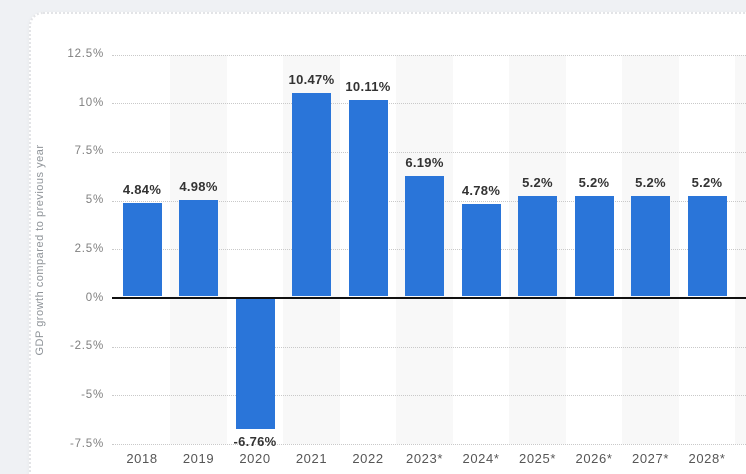  I want to click on x-tick-label: 2021, so click(311, 458).